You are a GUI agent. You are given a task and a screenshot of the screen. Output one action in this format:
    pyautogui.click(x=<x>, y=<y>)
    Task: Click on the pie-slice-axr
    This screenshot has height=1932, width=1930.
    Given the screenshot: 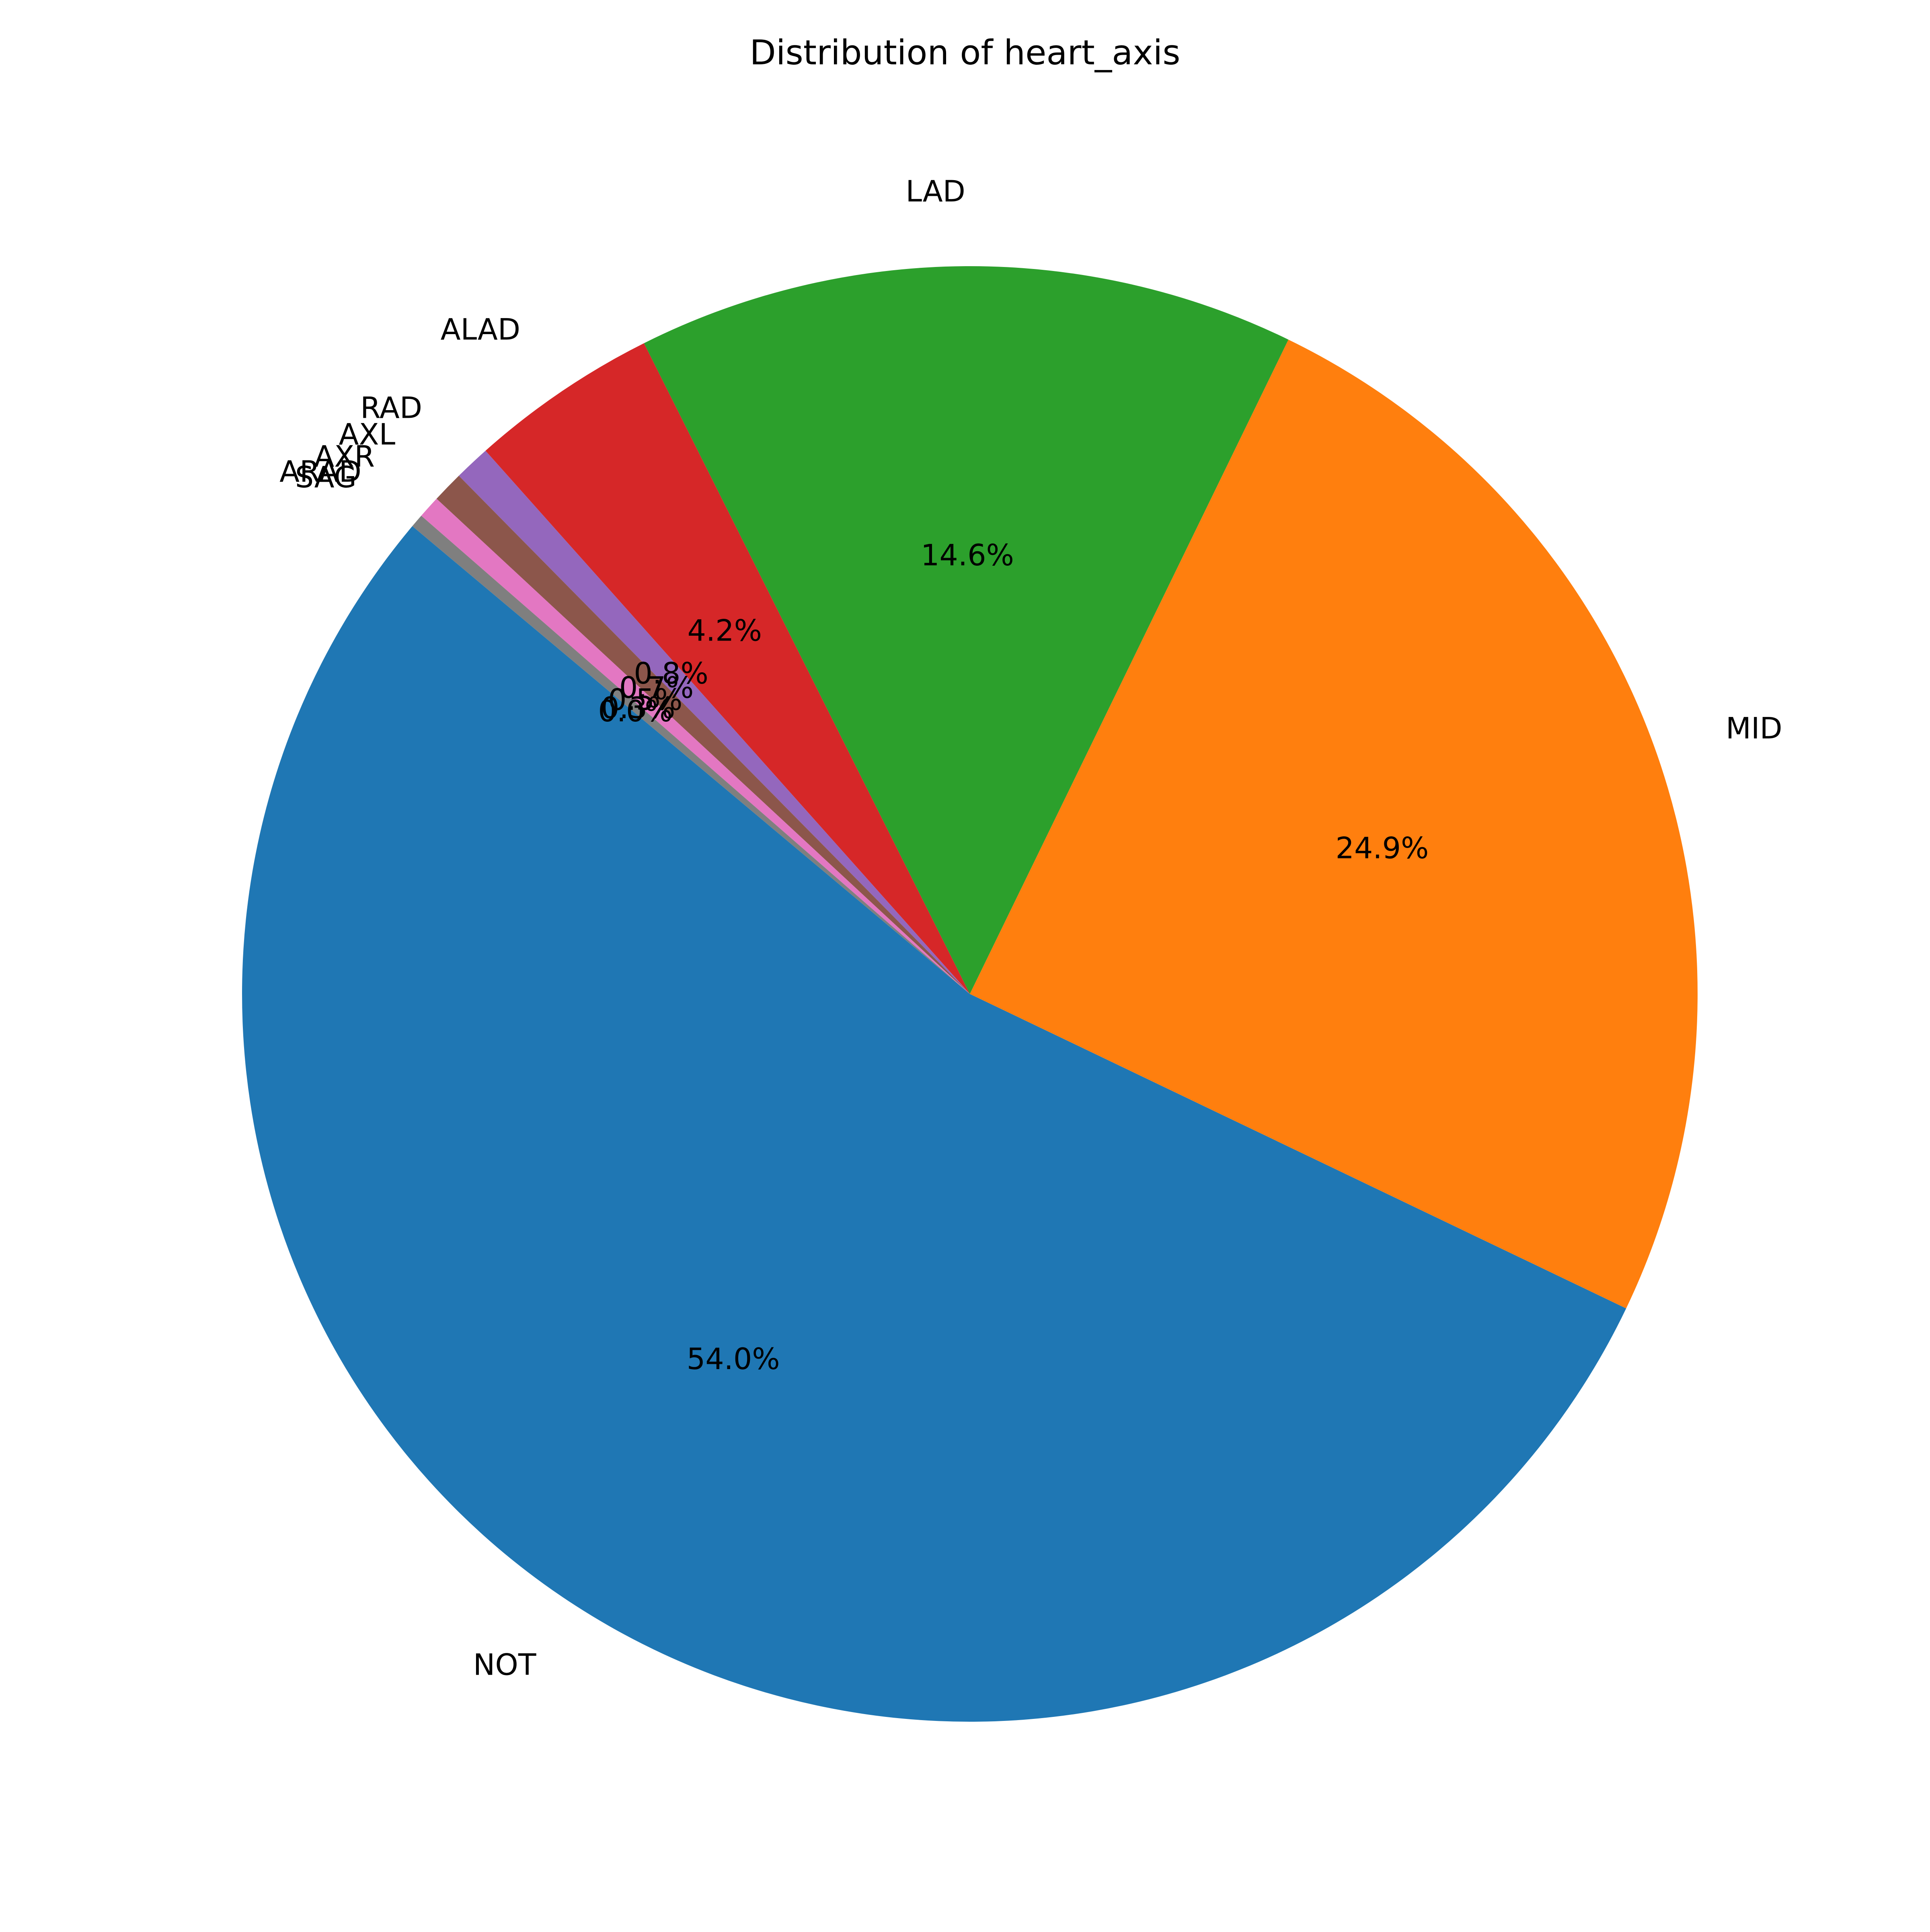 What is the action you would take?
    pyautogui.click(x=695, y=746)
    